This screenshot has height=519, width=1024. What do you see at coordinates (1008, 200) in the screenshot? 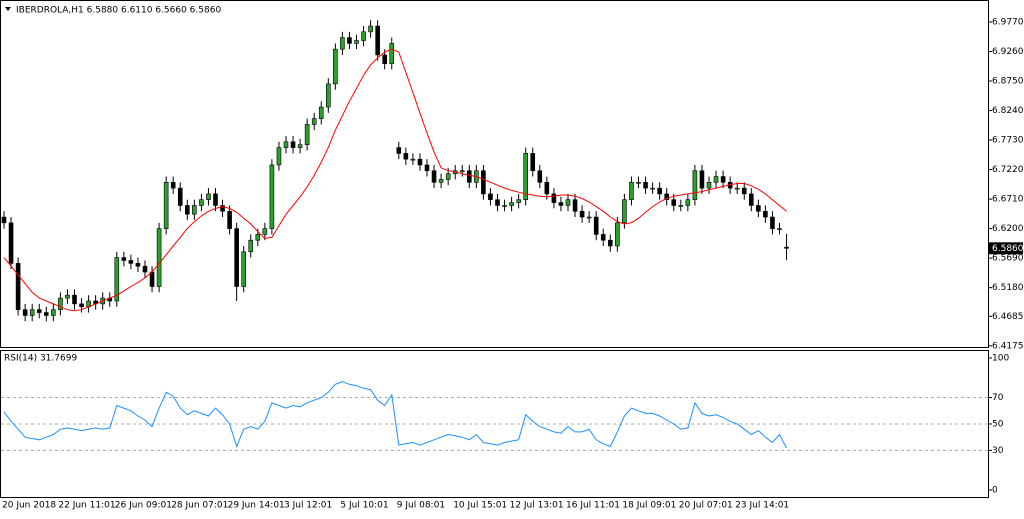
I see `y-tick-label: 6.6710` at bounding box center [1008, 200].